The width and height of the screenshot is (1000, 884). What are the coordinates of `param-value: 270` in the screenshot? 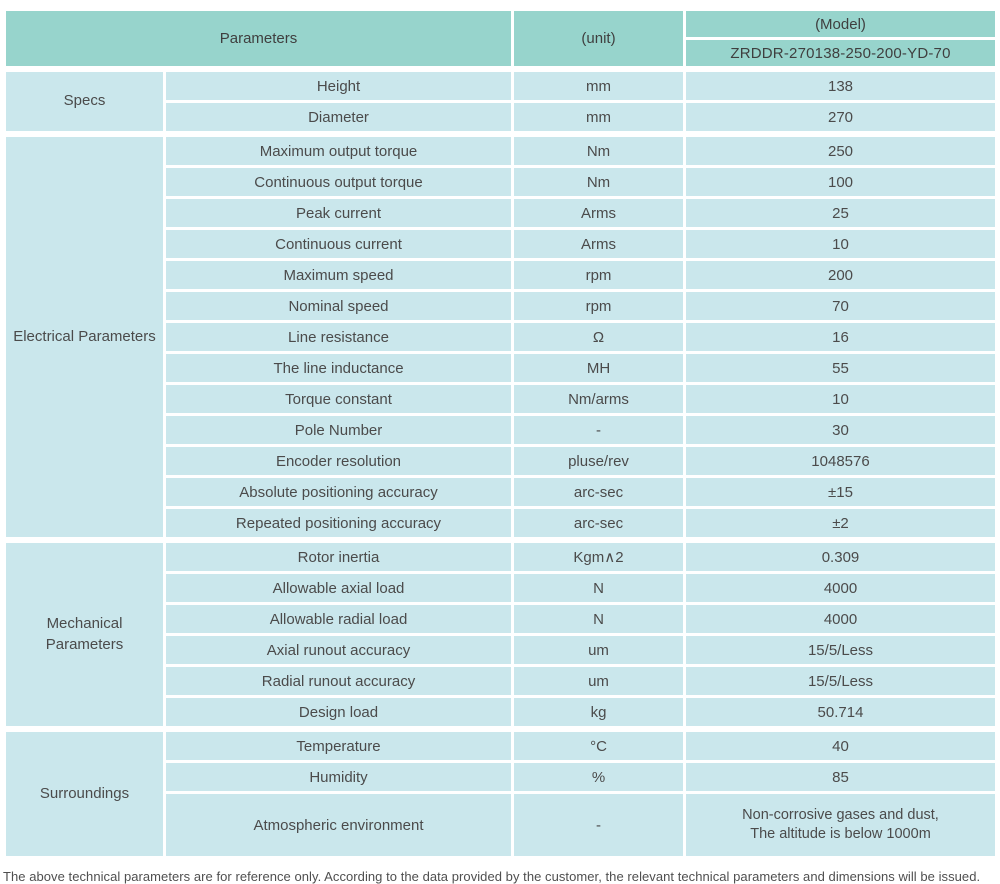 It's located at (840, 118).